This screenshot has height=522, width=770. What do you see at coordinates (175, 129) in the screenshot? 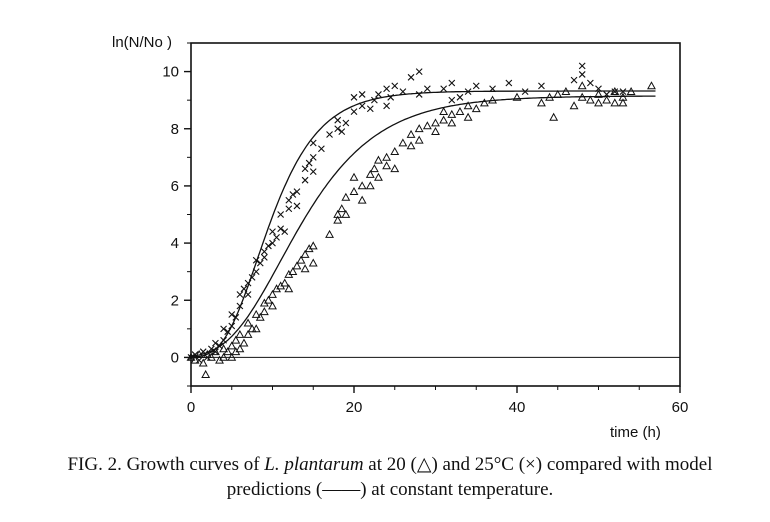
I see `y-tick-label: 8` at bounding box center [175, 129].